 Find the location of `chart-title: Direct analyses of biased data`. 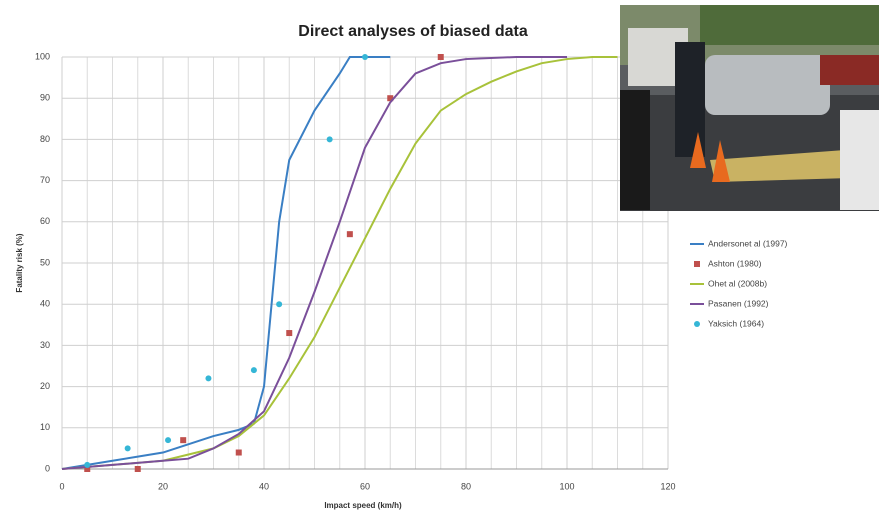

chart-title: Direct analyses of biased data is located at coordinates (413, 31).